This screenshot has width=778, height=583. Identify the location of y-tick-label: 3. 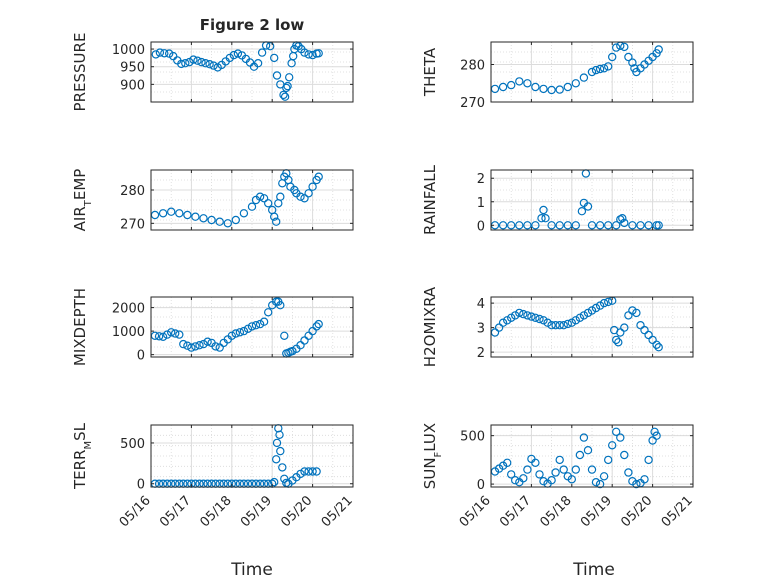
(481, 329).